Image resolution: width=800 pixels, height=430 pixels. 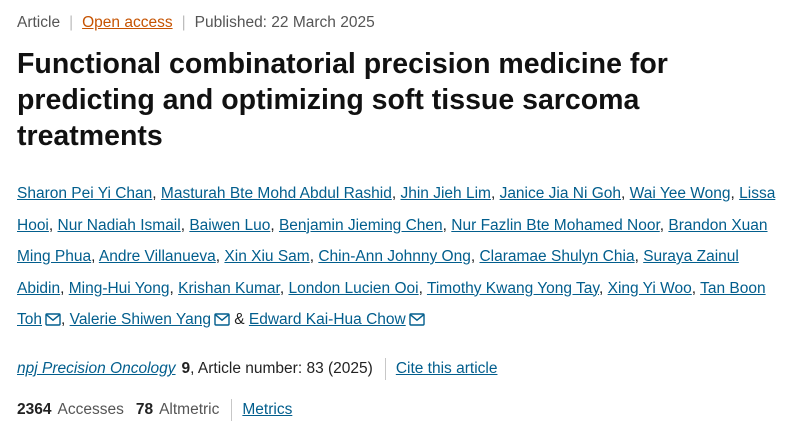 I want to click on author-link: Nur Fazlin Bte Mohamed Noor, so click(x=555, y=225).